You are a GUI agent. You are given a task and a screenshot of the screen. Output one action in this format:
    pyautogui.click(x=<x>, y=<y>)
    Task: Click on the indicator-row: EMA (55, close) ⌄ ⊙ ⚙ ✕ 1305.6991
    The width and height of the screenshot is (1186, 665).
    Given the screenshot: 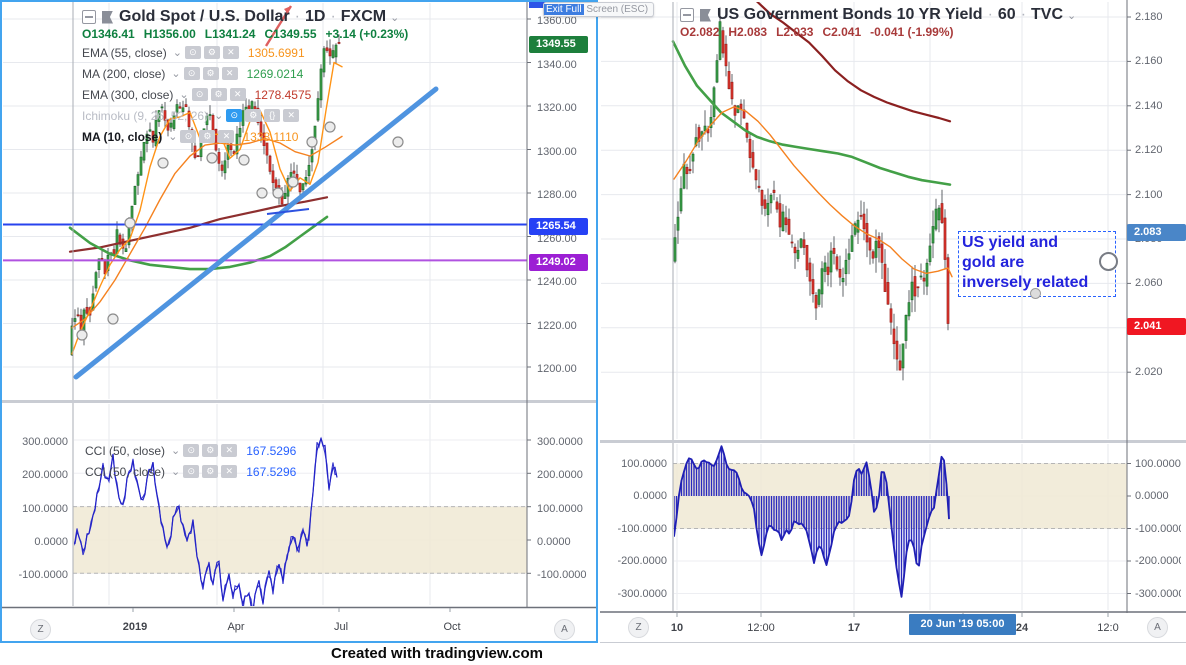 What is the action you would take?
    pyautogui.click(x=245, y=52)
    